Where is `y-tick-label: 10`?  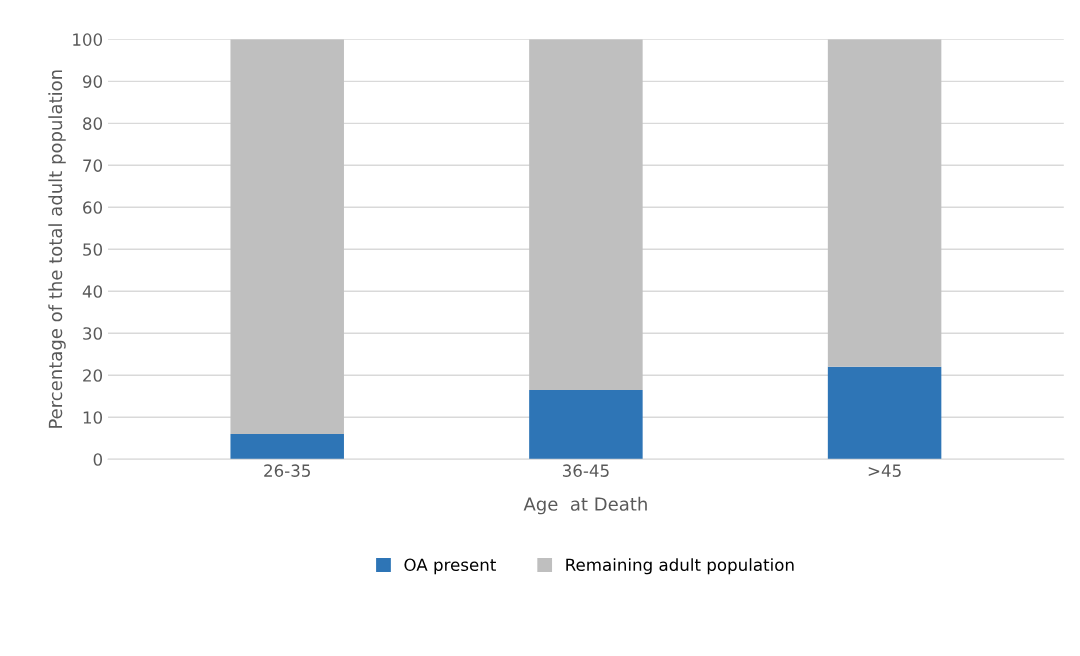 y-tick-label: 10 is located at coordinates (93, 417).